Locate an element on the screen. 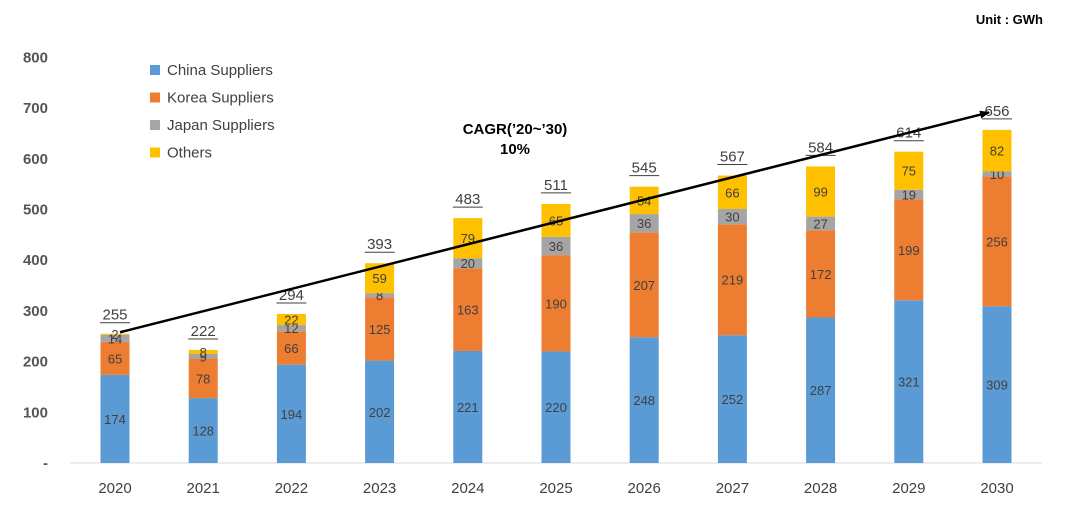  data-label: 65 is located at coordinates (115, 358).